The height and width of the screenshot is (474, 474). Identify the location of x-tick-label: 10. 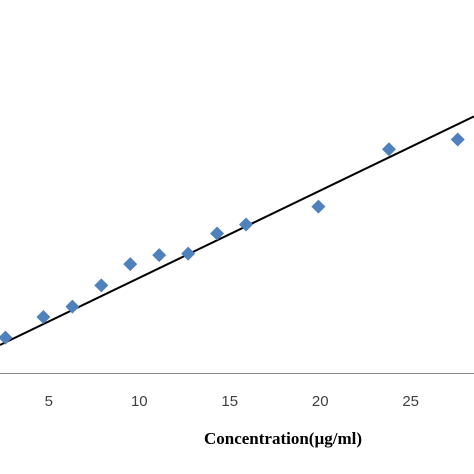
(139, 401).